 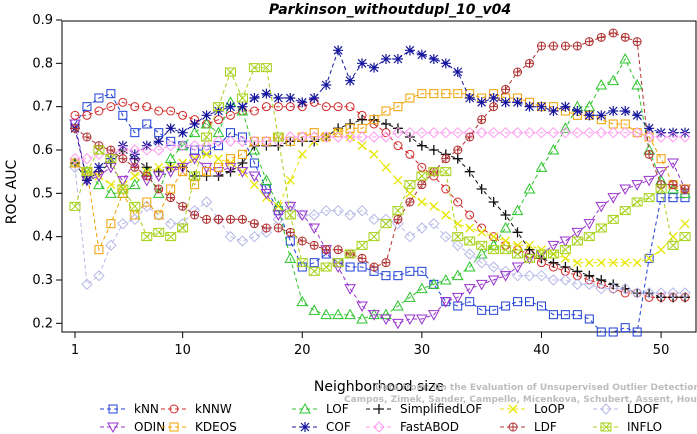 What do you see at coordinates (532, 409) in the screenshot?
I see `legend-item-loop: LoOP` at bounding box center [532, 409].